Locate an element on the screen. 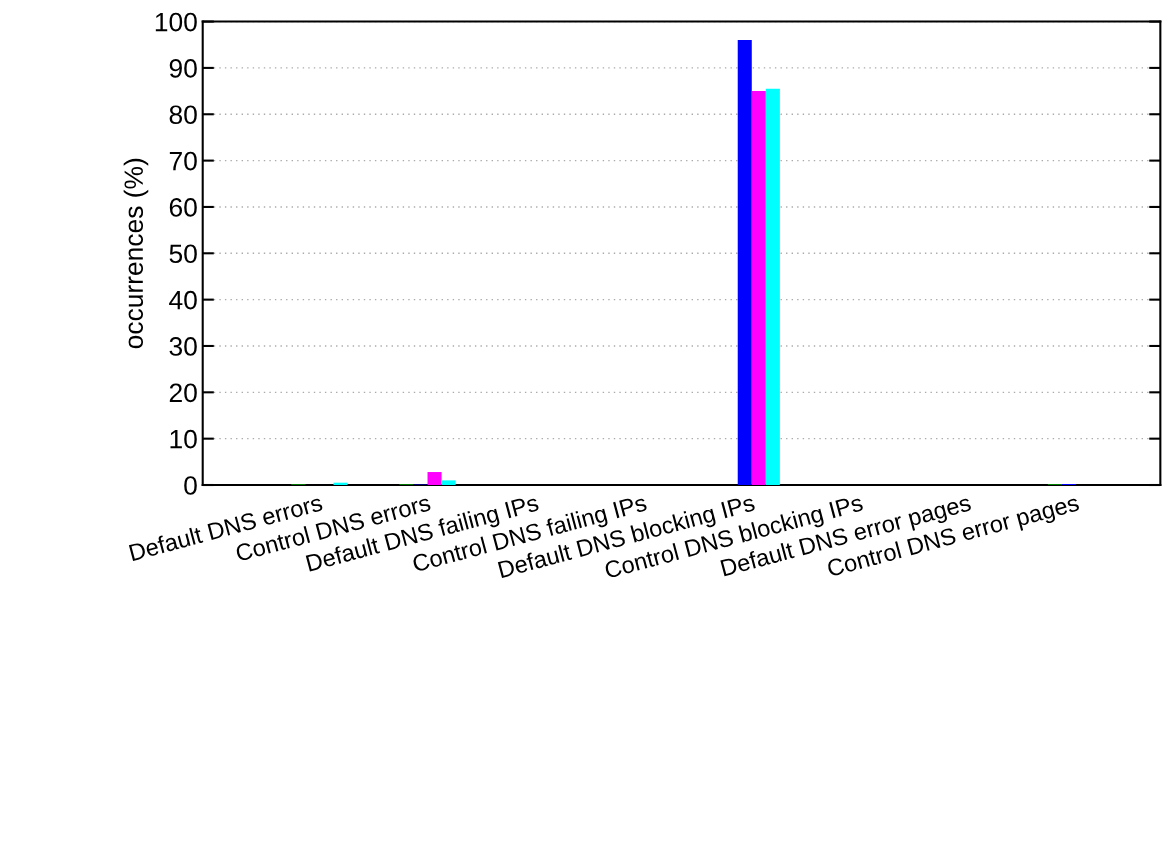 Image resolution: width=1165 pixels, height=863 pixels. y-tick-label: 30 is located at coordinates (183, 346).